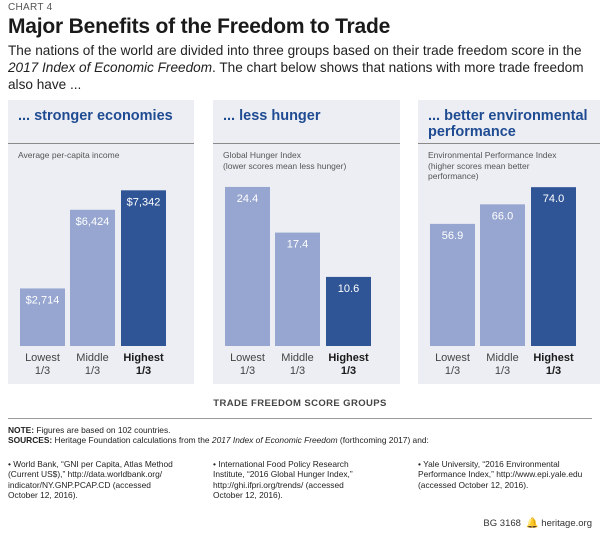 This screenshot has width=600, height=536. Describe the element at coordinates (30, 7) in the screenshot. I see `chart-number-label: CHART 4` at that location.